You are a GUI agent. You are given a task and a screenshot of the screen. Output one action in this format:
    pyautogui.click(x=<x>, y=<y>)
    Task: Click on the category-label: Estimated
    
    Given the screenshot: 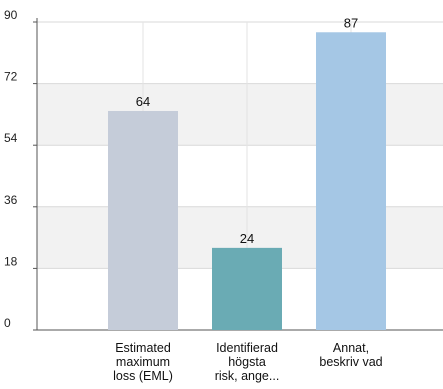 What is the action you would take?
    pyautogui.click(x=143, y=348)
    